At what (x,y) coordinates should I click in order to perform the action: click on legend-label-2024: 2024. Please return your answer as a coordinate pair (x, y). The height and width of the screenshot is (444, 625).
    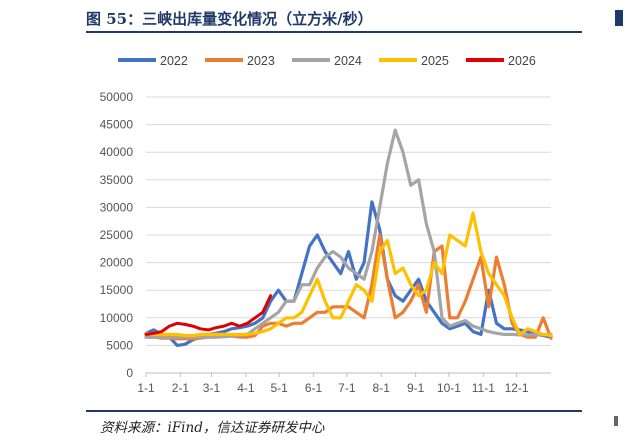
    Looking at the image, I should click on (348, 61).